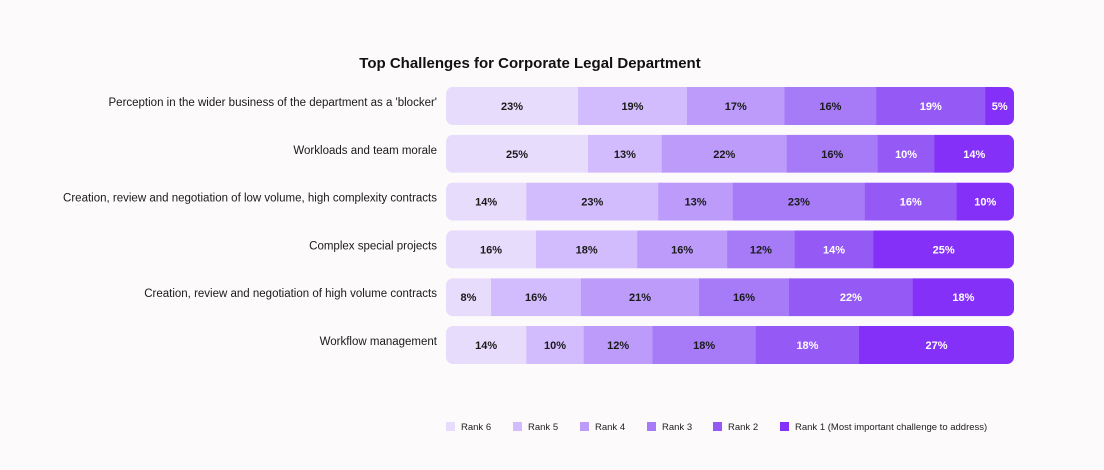  What do you see at coordinates (677, 427) in the screenshot?
I see `legend-label: Rank 3` at bounding box center [677, 427].